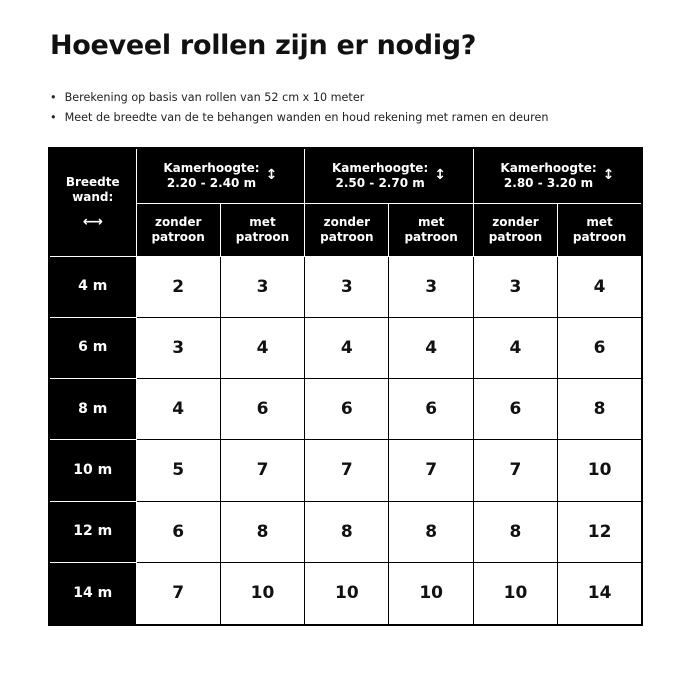 Image resolution: width=700 pixels, height=700 pixels. I want to click on height-header: Kamerhoogte: 2.50 - 2.70 m ↕, so click(389, 175).